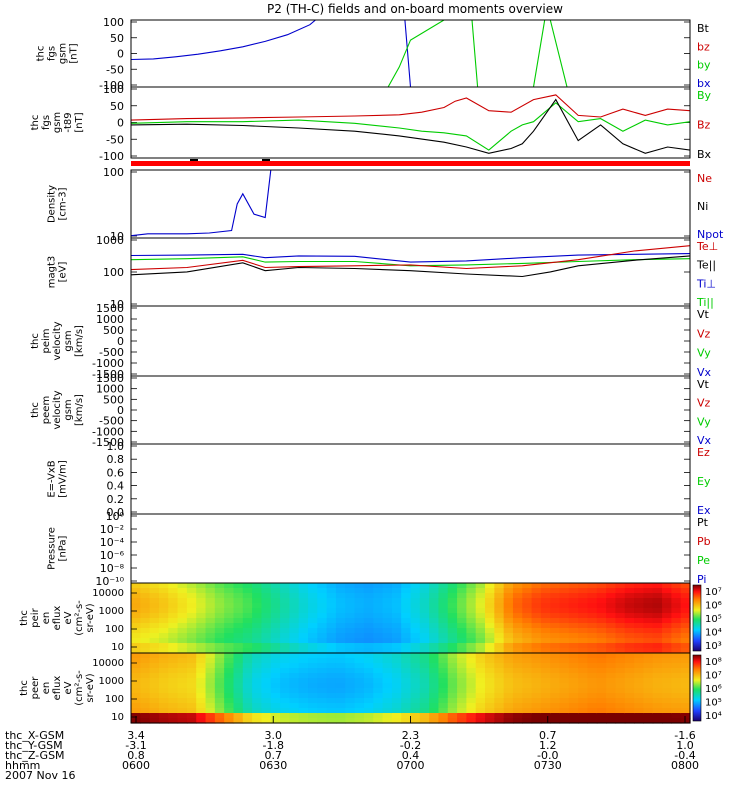 Image resolution: width=750 pixels, height=800 pixels. Describe the element at coordinates (52, 548) in the screenshot. I see `y-axis-label-line: Pressure` at that location.